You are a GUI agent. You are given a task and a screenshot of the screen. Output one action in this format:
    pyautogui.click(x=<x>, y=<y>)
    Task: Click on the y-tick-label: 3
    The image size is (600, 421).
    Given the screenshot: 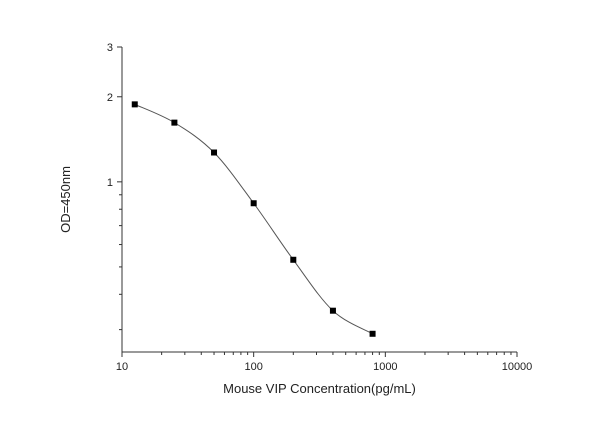 What is the action you would take?
    pyautogui.click(x=110, y=48)
    